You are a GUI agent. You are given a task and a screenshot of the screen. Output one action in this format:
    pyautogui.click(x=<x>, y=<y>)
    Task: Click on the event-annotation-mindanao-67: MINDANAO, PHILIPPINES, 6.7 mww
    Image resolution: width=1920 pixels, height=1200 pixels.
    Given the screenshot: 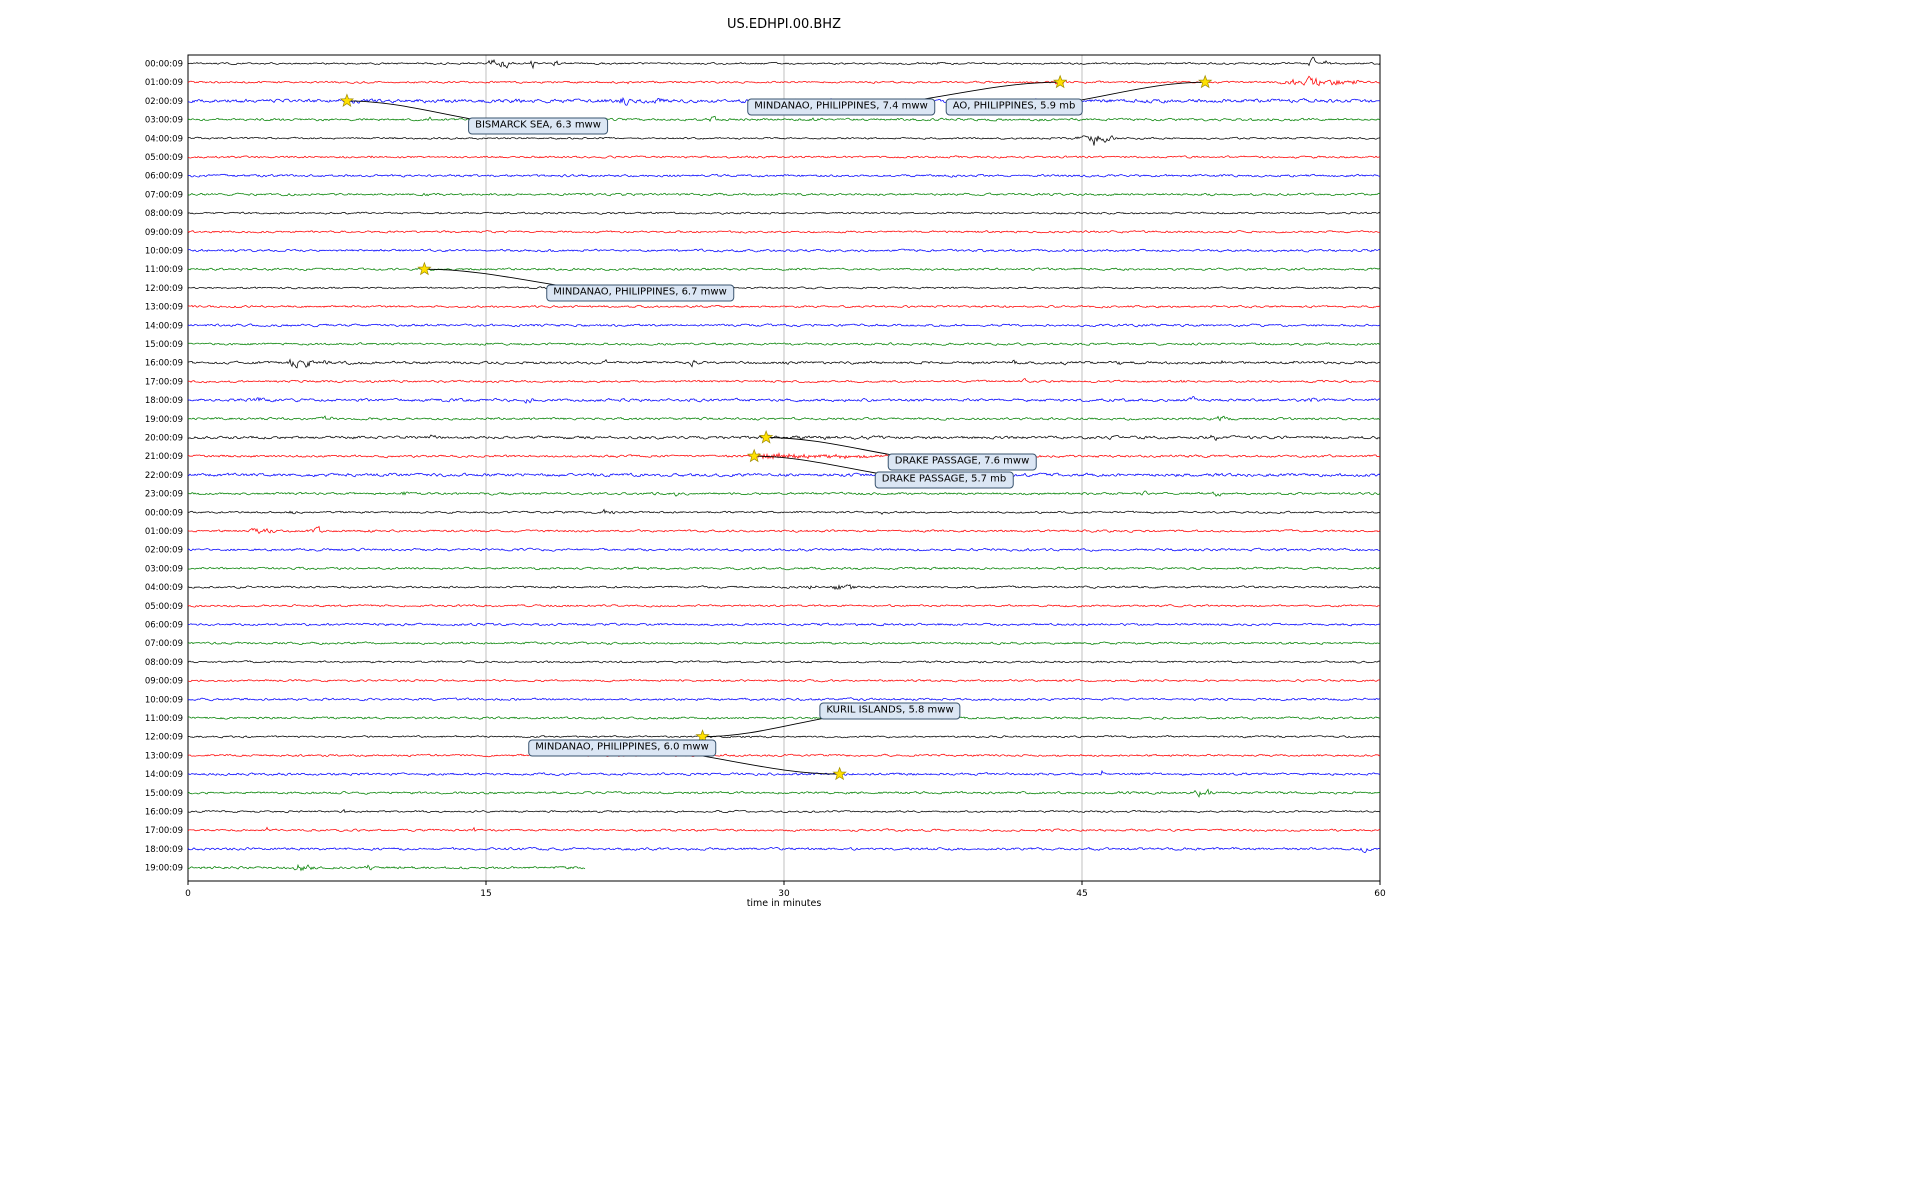 What is the action you would take?
    pyautogui.click(x=640, y=293)
    